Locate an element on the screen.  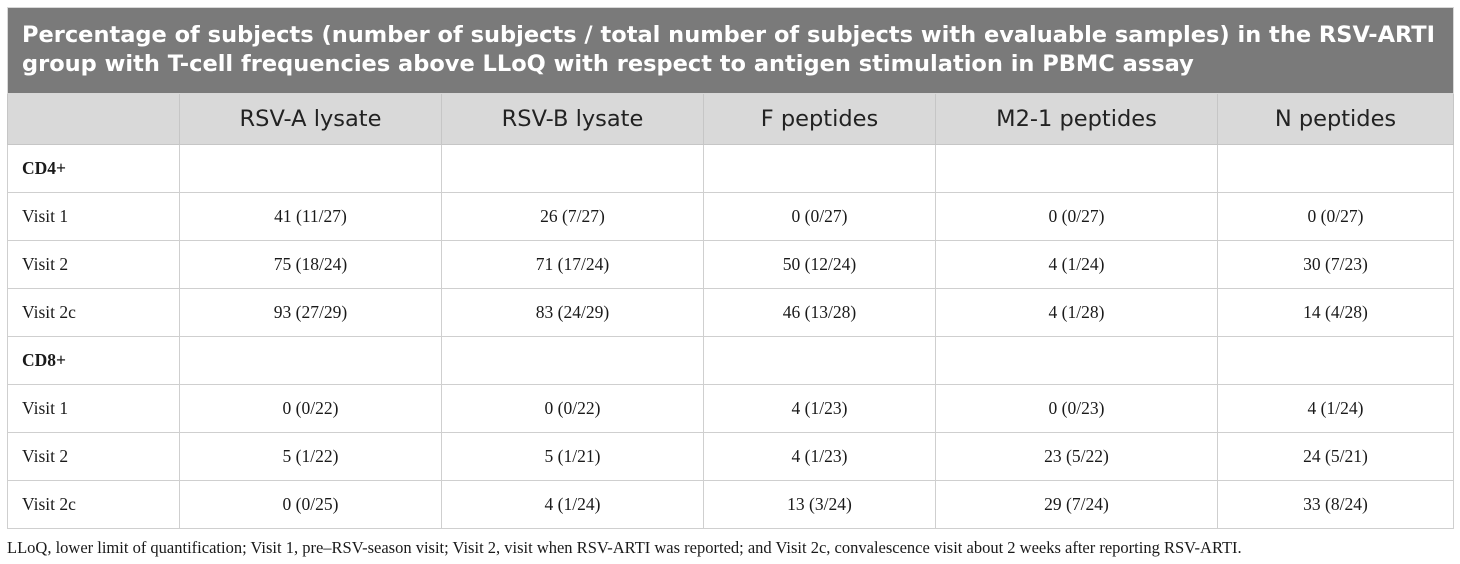
table-cell: 71 (17/24) is located at coordinates (572, 264).